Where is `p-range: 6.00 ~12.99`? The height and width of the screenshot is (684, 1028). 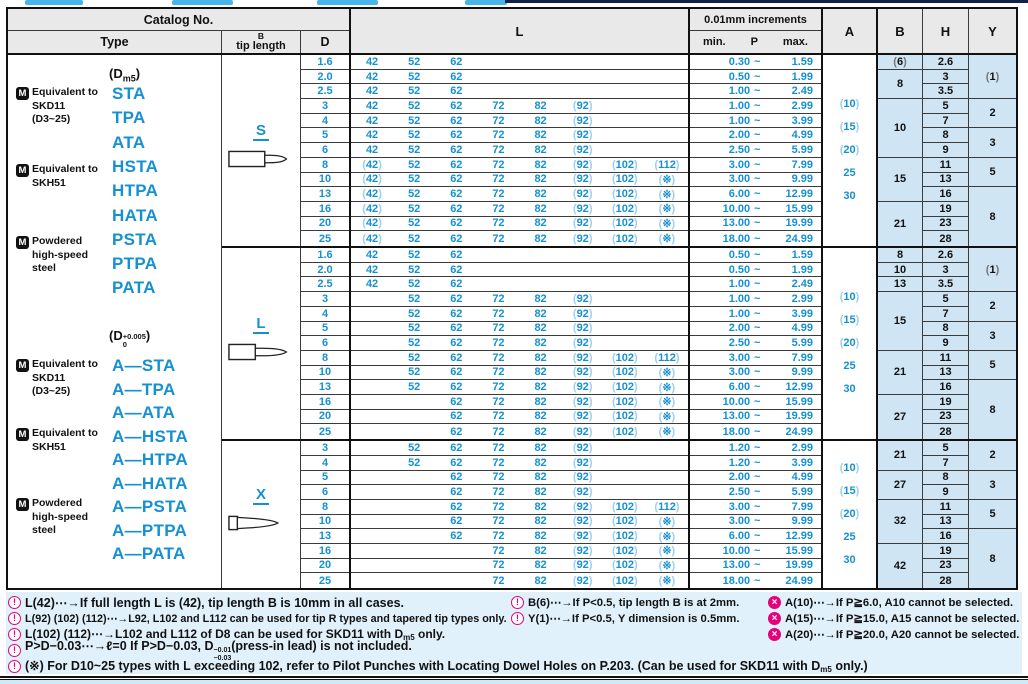
p-range: 6.00 ~12.99 is located at coordinates (755, 536).